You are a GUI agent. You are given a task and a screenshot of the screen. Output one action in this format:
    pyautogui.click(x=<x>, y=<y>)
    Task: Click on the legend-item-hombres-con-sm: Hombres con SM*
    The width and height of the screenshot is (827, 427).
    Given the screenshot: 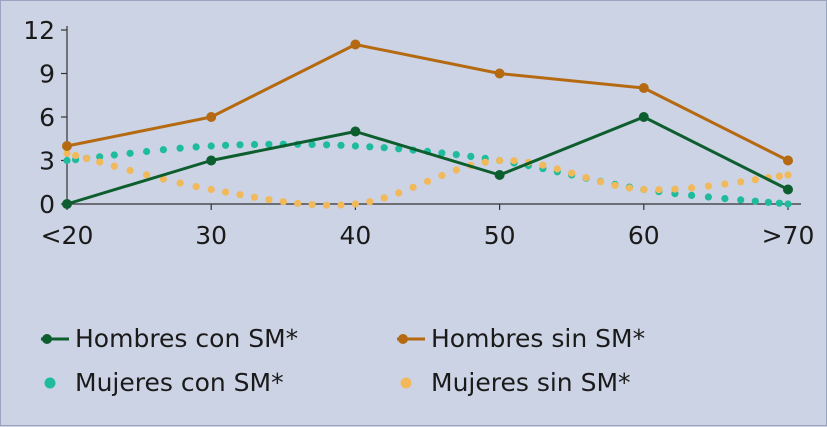 What is the action you would take?
    pyautogui.click(x=169, y=338)
    